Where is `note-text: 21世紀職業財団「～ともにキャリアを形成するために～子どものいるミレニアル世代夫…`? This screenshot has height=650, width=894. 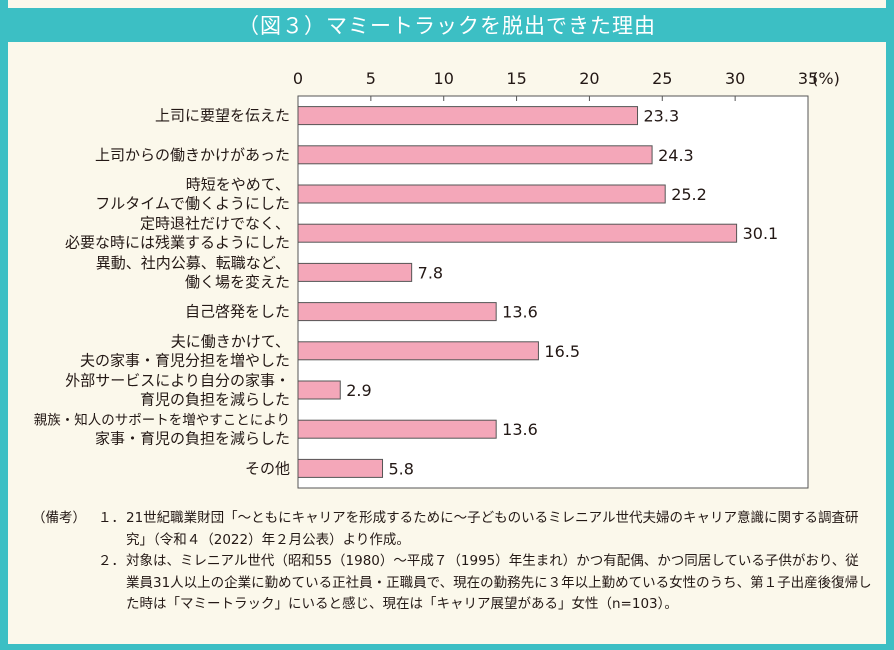
note-text: 21世紀職業財団「～ともにキャリアを形成するために～子どものいるミレニアル世代夫… is located at coordinates (492, 529).